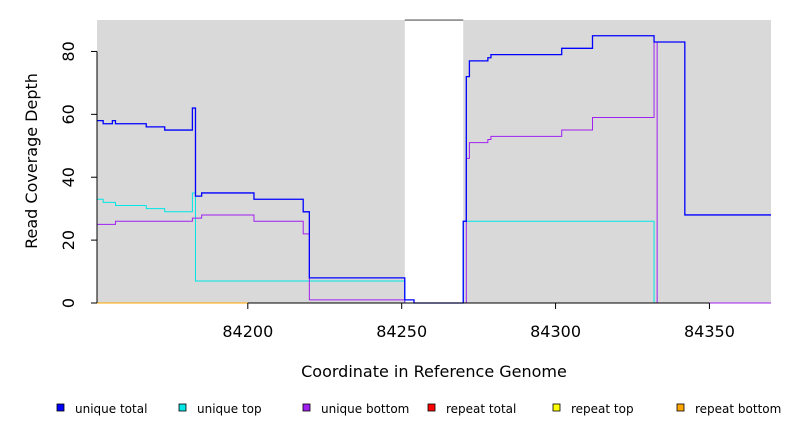  What do you see at coordinates (31, 161) in the screenshot?
I see `y-axis-title: Read Coverage Depth` at bounding box center [31, 161].